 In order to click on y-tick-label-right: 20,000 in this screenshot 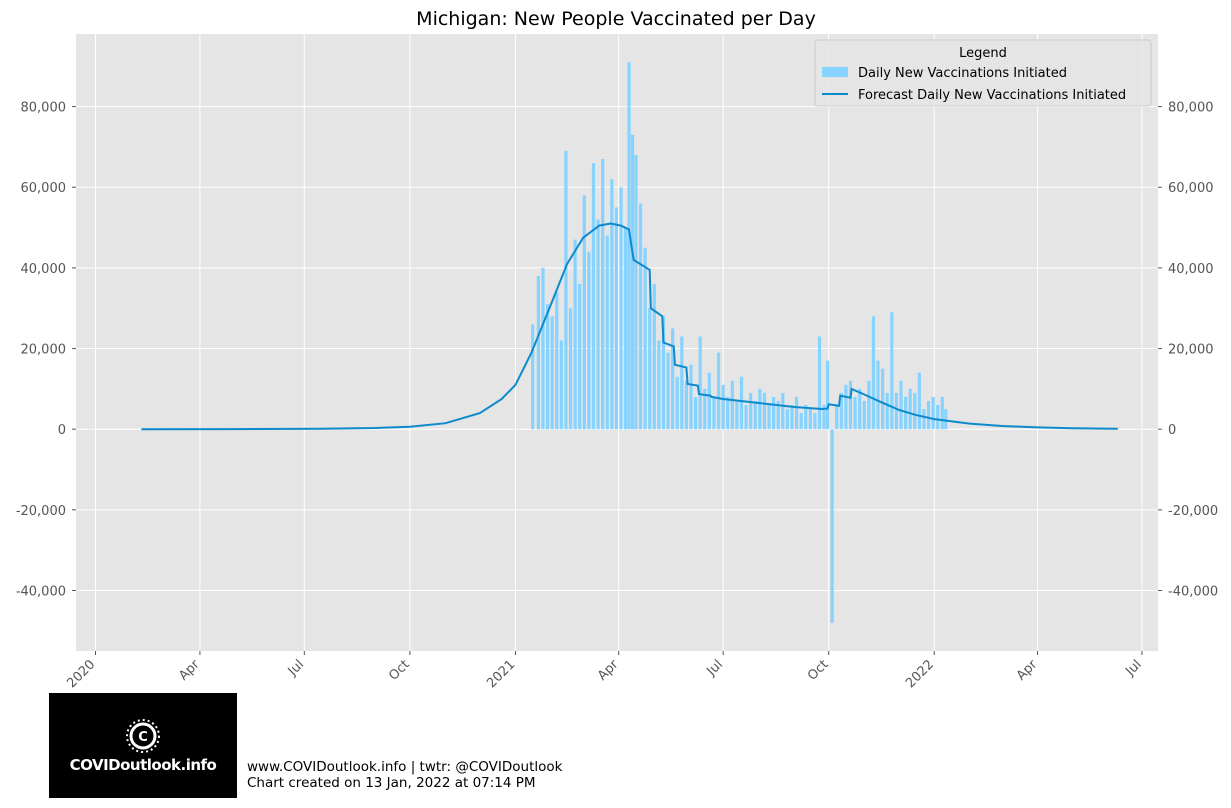, I will do `click(1191, 350)`.